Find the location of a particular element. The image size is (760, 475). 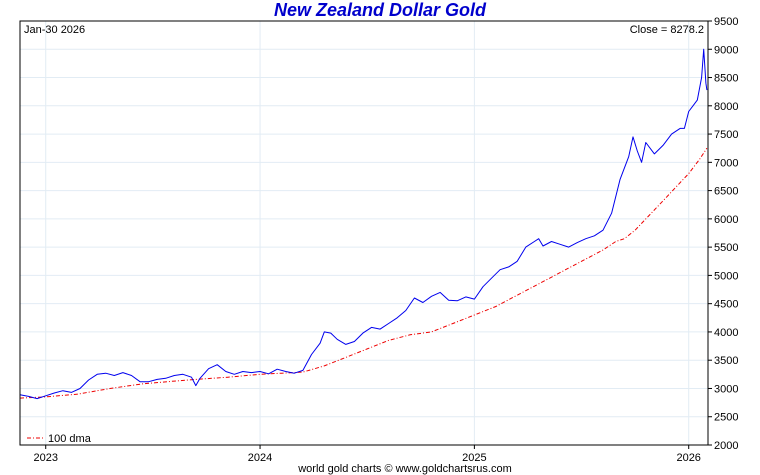

y-tick-label: 4500 is located at coordinates (726, 305).